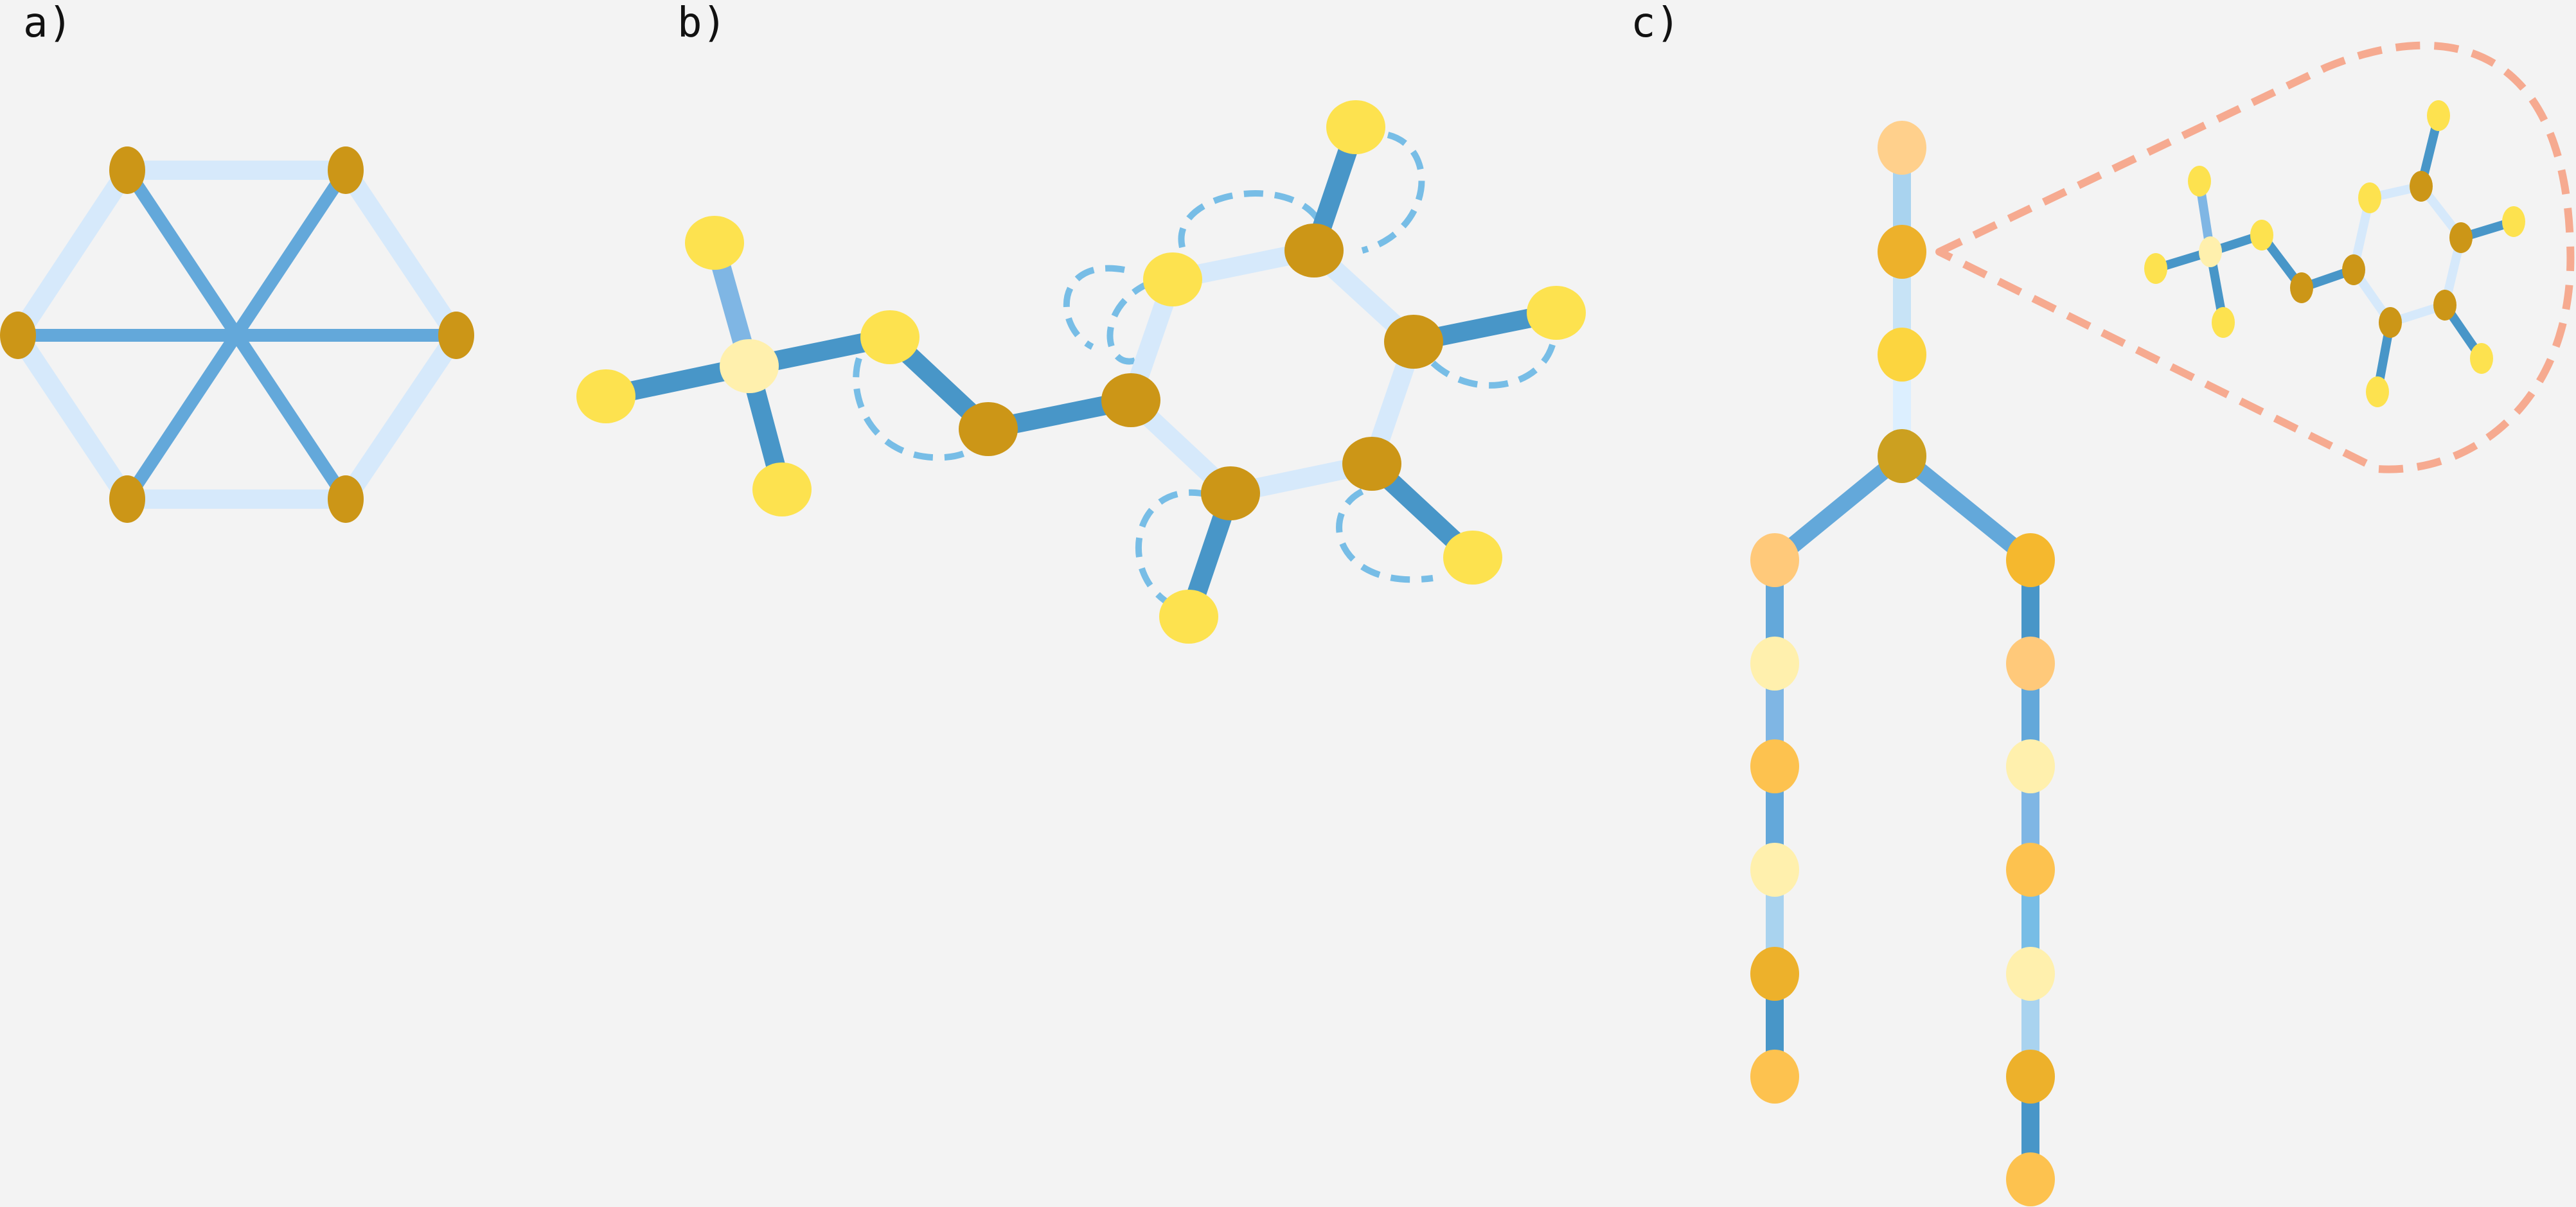 This screenshot has width=2576, height=1207. What do you see at coordinates (48, 23) in the screenshot?
I see `panel-a-label: a)` at bounding box center [48, 23].